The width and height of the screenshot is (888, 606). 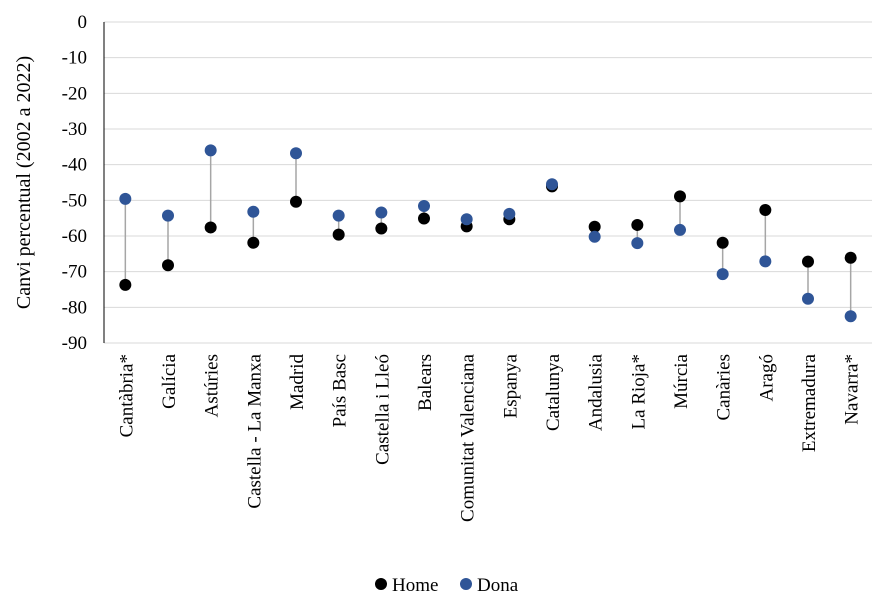 What do you see at coordinates (638, 391) in the screenshot?
I see `x-tick-label: La Rioja*` at bounding box center [638, 391].